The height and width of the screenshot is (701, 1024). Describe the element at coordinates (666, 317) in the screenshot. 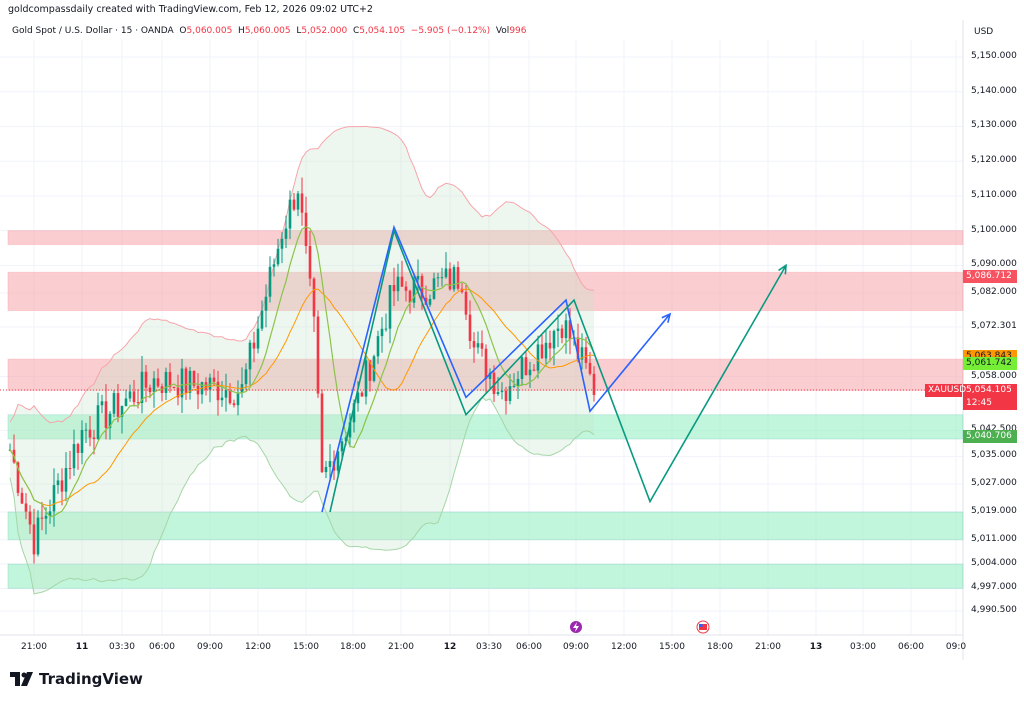

I see `projection-path-blue-arrow-icon` at that location.